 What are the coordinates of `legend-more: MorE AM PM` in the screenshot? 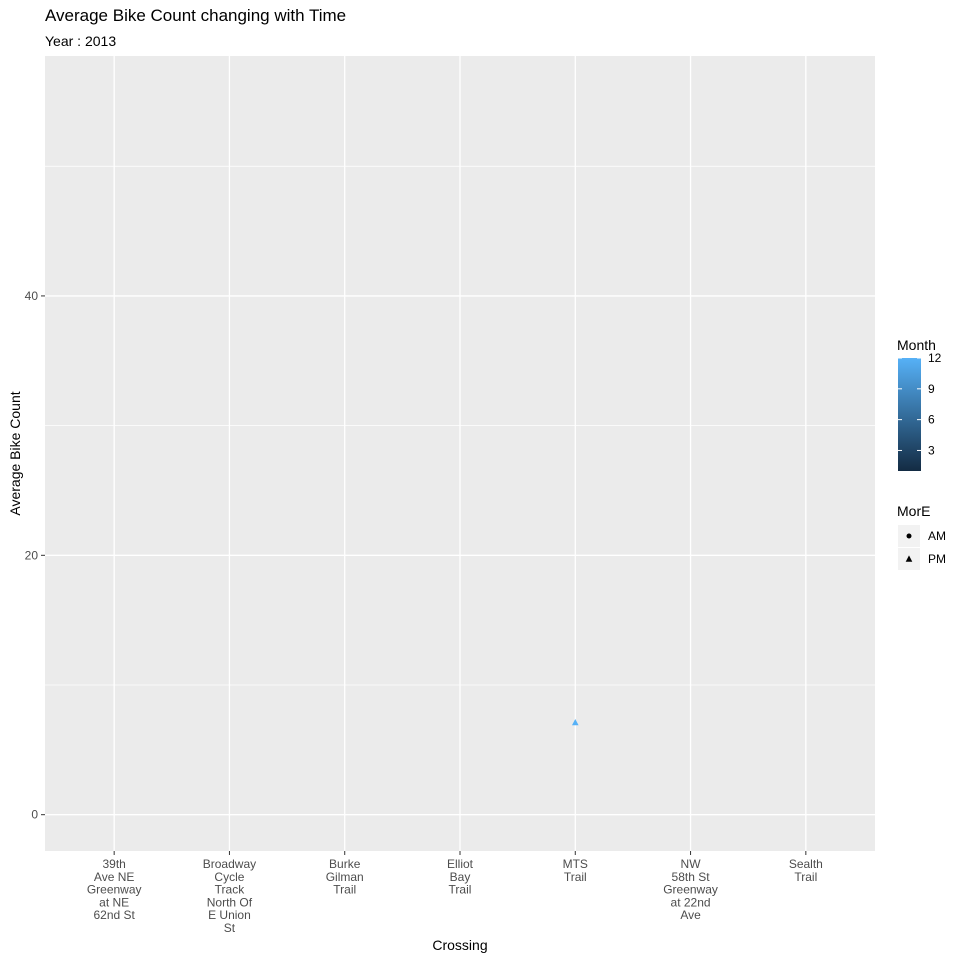 It's located at (921, 536).